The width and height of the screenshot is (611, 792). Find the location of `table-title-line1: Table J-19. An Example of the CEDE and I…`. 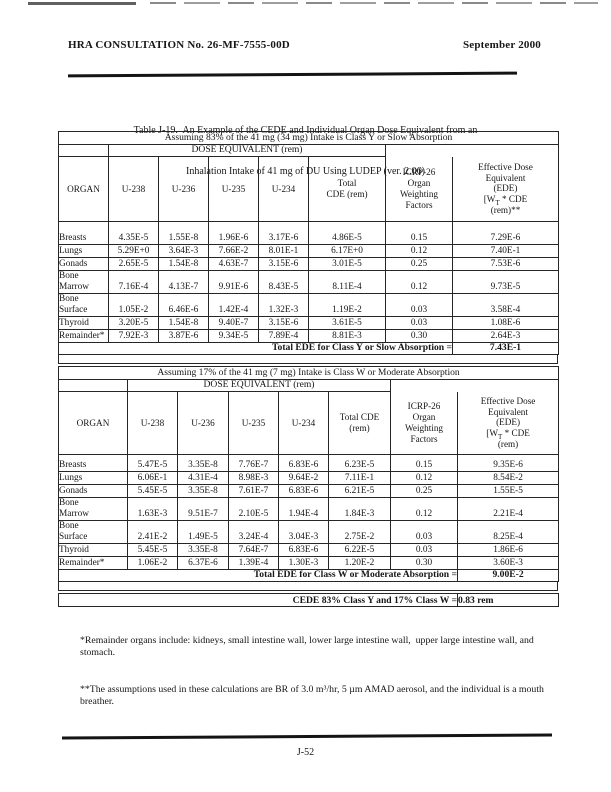

table-title-line1: Table J-19. An Example of the CEDE and I… is located at coordinates (305, 130).